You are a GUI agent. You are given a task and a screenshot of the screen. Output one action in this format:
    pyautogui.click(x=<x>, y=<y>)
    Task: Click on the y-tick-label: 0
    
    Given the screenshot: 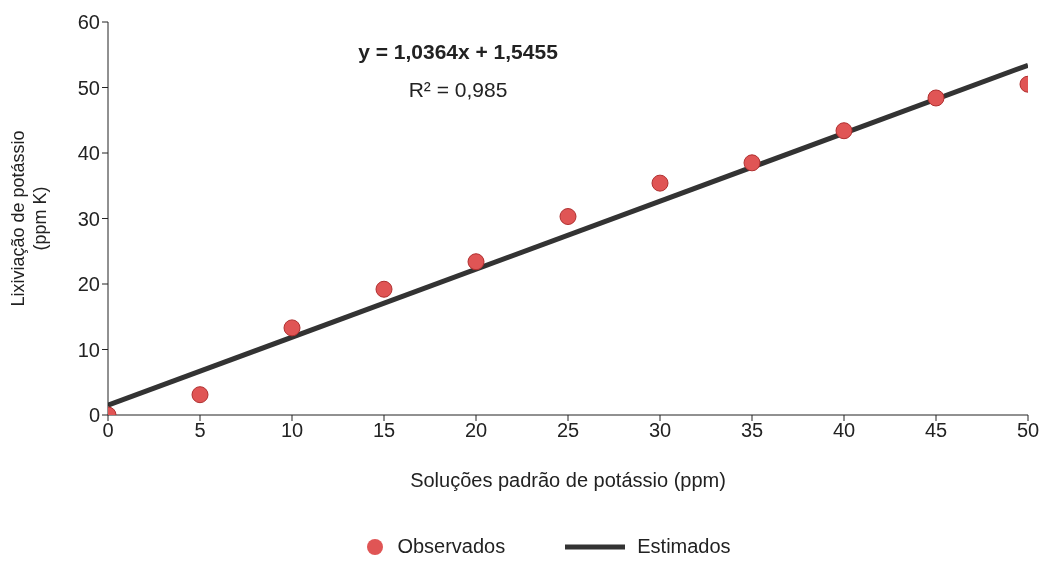 What is the action you would take?
    pyautogui.click(x=94, y=415)
    